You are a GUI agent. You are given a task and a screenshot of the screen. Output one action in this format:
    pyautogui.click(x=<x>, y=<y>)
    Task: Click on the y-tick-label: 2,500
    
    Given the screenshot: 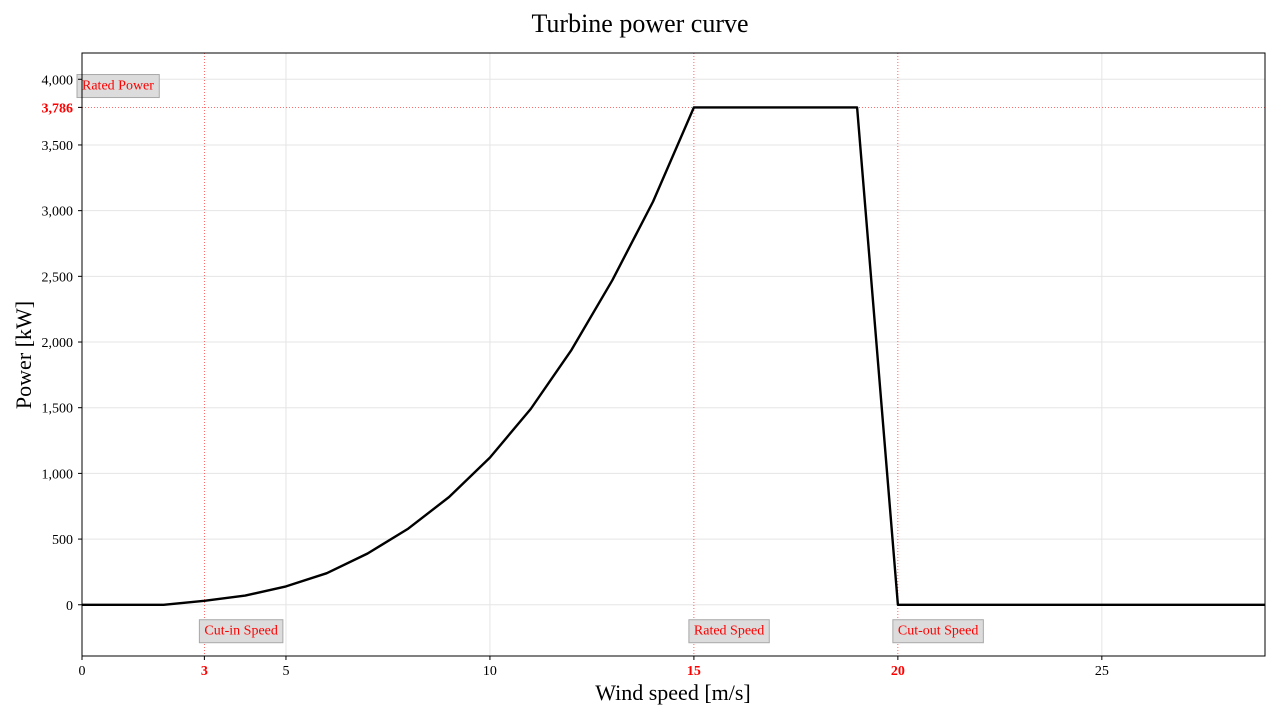 What is the action you would take?
    pyautogui.click(x=58, y=277)
    